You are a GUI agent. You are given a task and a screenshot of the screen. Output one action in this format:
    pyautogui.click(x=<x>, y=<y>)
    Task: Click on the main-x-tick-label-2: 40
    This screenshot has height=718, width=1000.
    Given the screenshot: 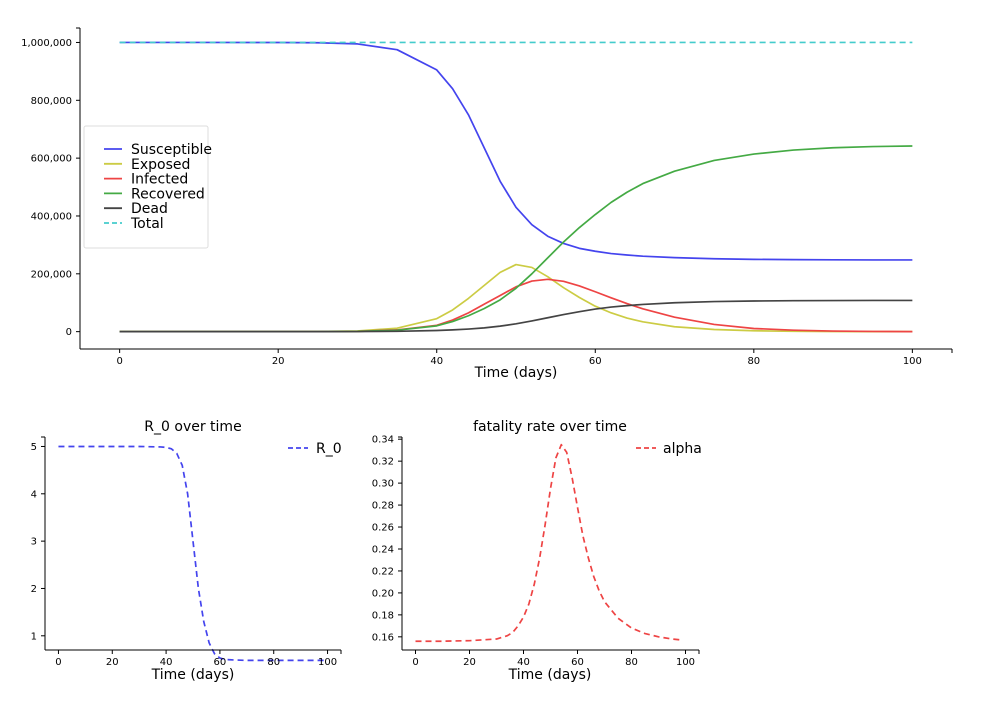 What is the action you would take?
    pyautogui.click(x=436, y=361)
    